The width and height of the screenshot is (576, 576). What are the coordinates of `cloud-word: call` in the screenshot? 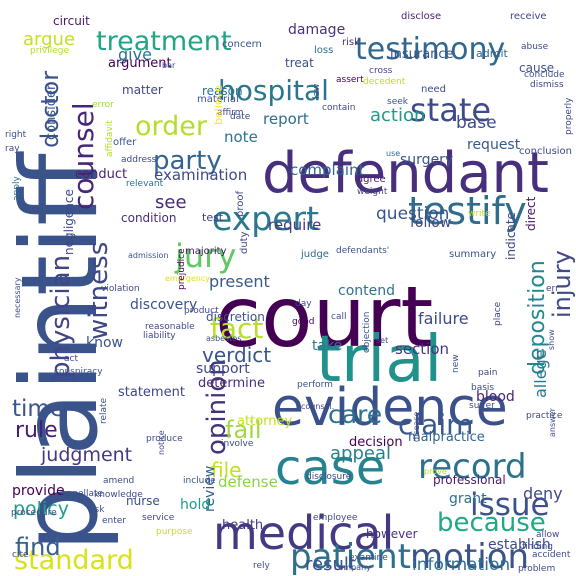 It's located at (339, 317).